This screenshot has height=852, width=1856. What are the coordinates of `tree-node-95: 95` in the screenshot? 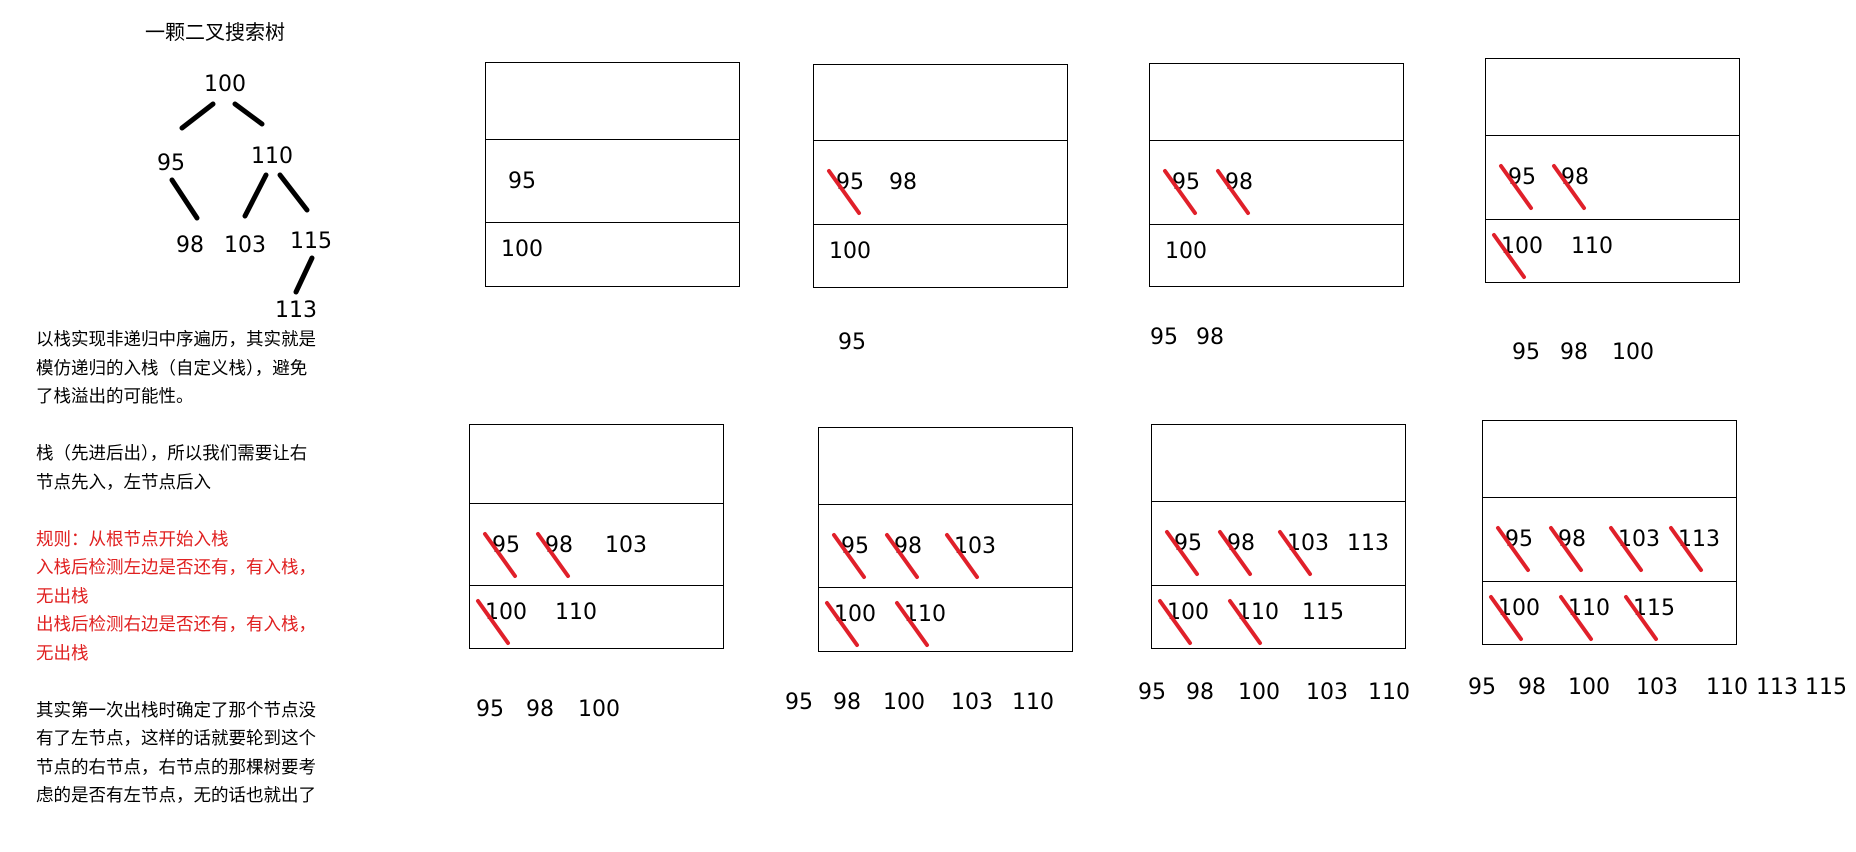 It's located at (171, 163).